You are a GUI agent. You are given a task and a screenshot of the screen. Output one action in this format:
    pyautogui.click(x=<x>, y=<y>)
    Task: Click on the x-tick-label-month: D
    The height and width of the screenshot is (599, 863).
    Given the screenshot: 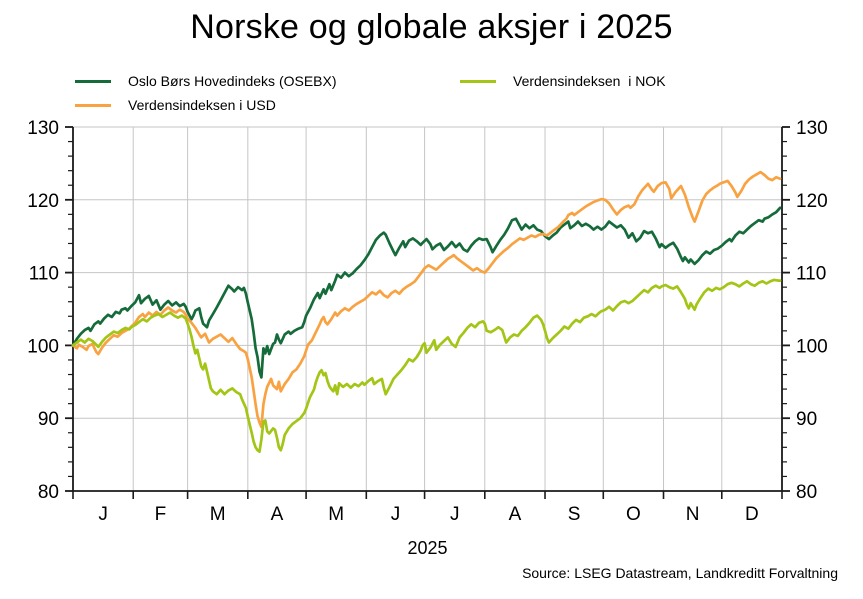 What is the action you would take?
    pyautogui.click(x=752, y=514)
    